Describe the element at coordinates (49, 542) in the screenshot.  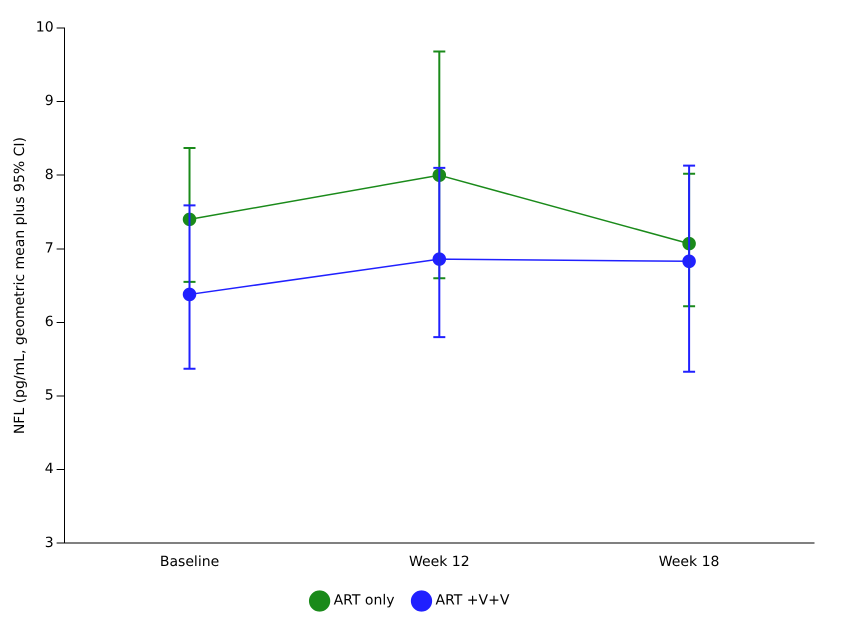
I see `y-tick-label: 3` at that location.